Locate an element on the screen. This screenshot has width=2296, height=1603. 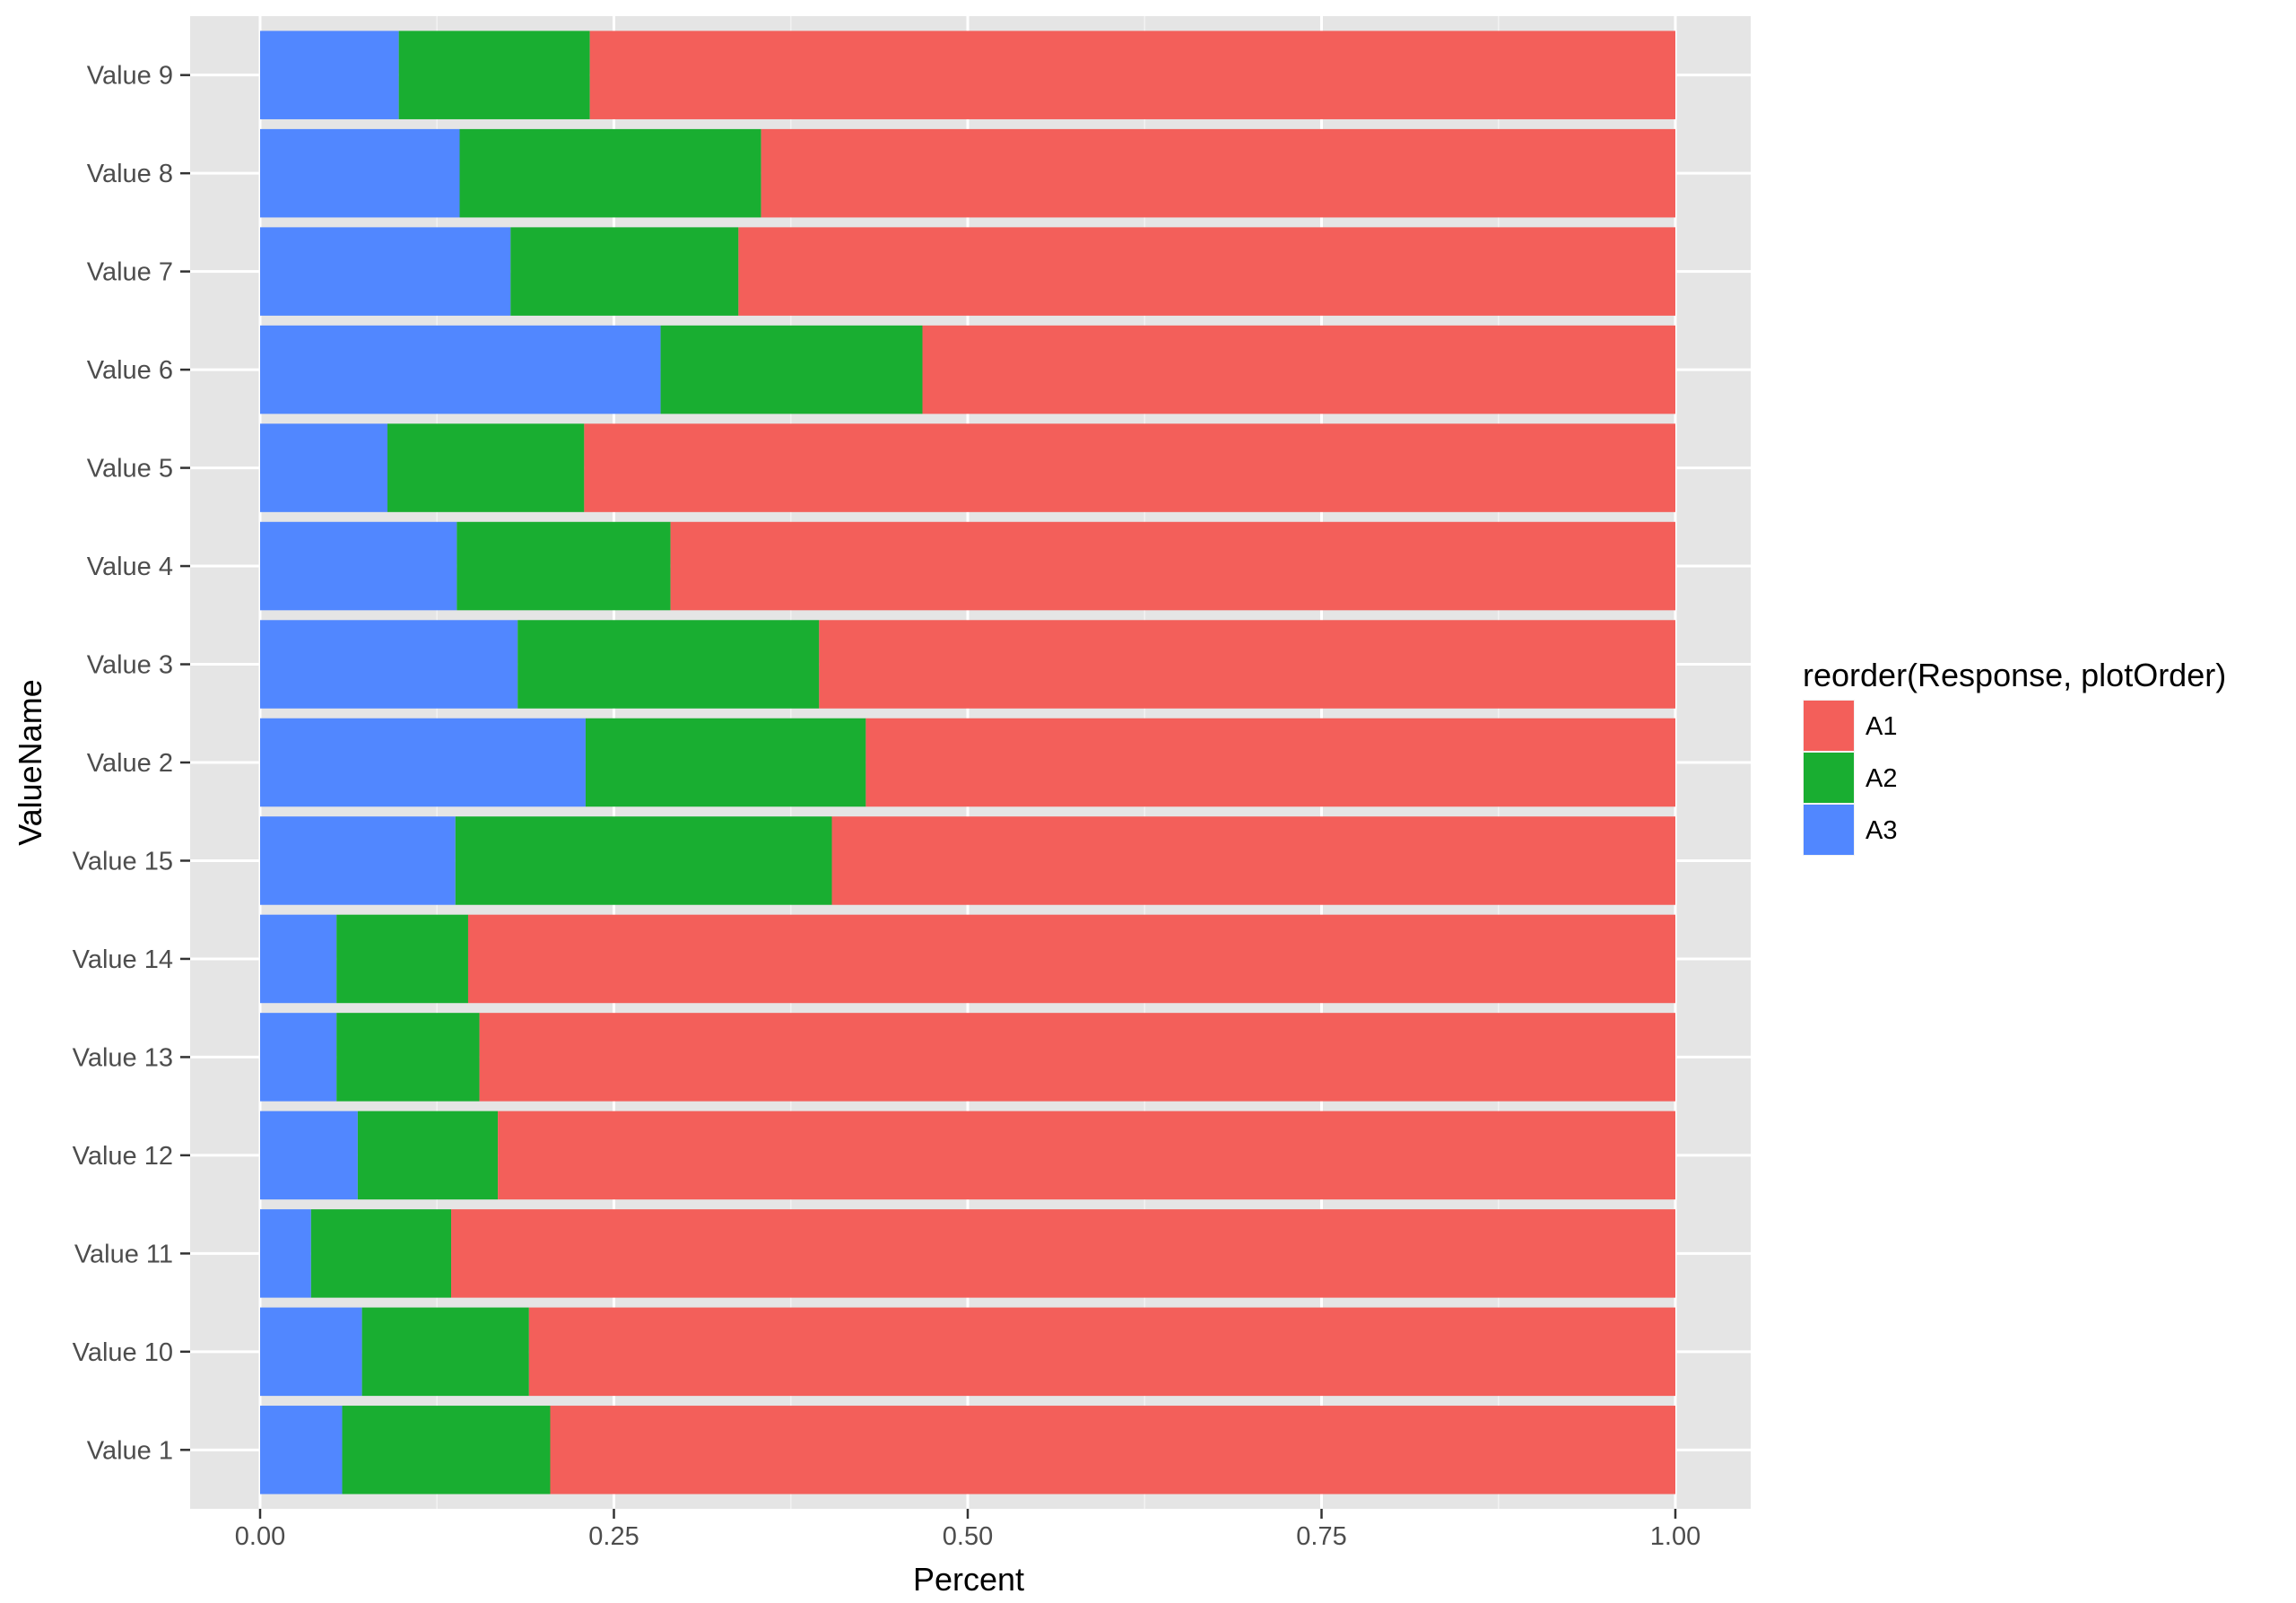
y-axis-title: ValueName is located at coordinates (30, 762).